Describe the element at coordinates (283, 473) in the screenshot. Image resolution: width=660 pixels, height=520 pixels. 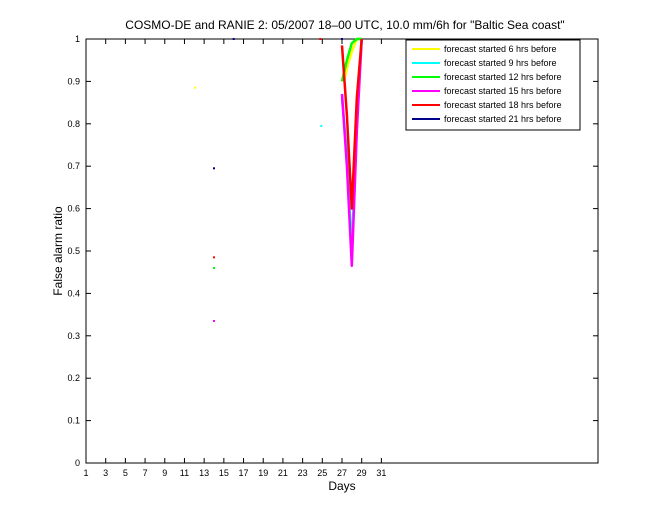
I see `x-tick-label: 21` at that location.